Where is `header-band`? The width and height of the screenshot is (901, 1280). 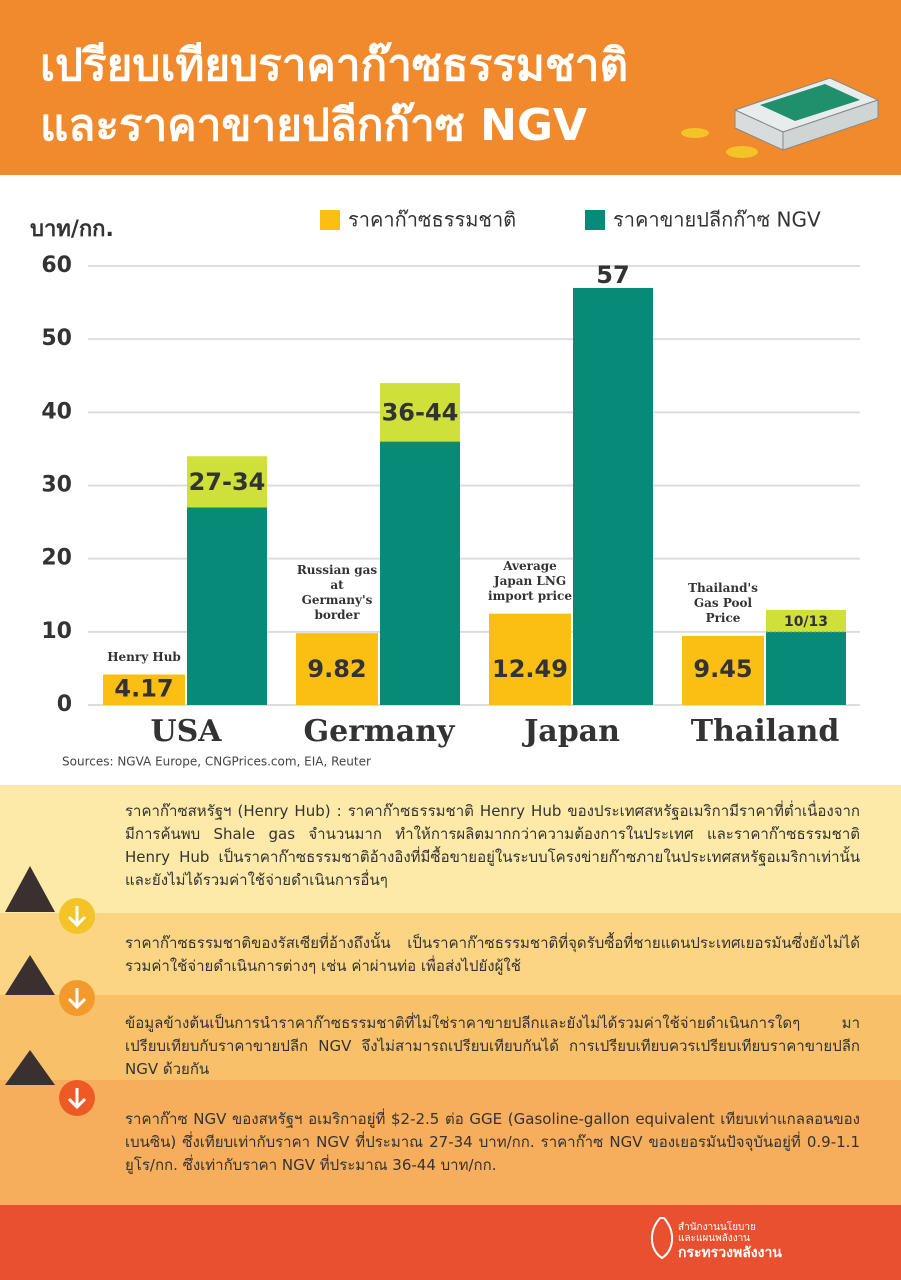 header-band is located at coordinates (450, 87).